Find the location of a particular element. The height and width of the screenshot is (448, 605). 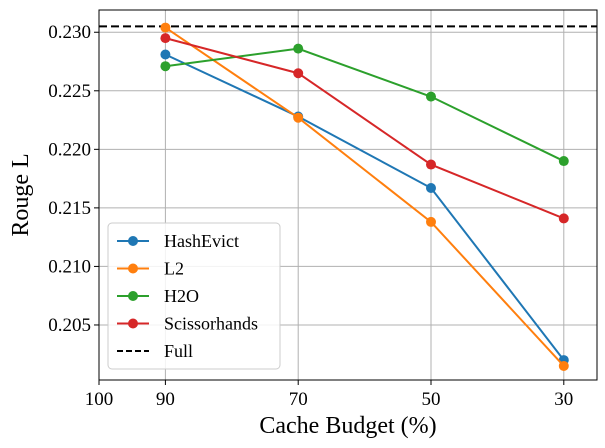

legend-label: H2O is located at coordinates (181, 296).